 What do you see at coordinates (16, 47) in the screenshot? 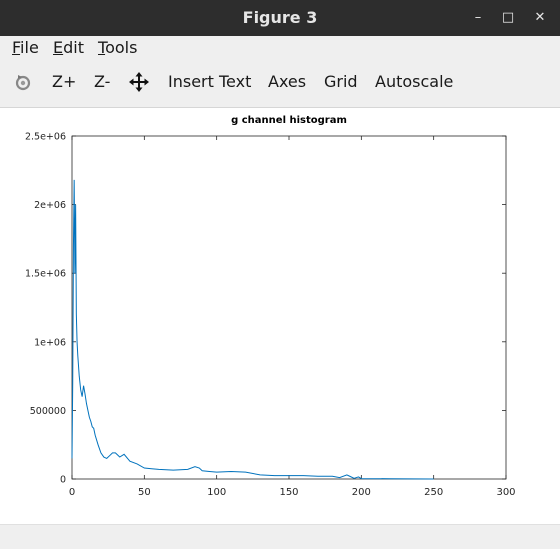
I see `menu-file-mnemonic: F` at bounding box center [16, 47].